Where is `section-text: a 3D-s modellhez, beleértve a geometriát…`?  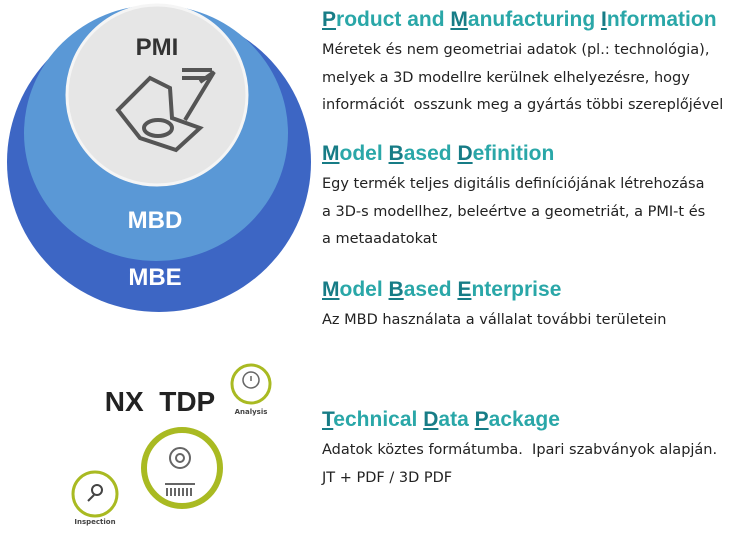
section-text: a 3D-s modellhez, beleértve a geometriát… is located at coordinates (514, 211).